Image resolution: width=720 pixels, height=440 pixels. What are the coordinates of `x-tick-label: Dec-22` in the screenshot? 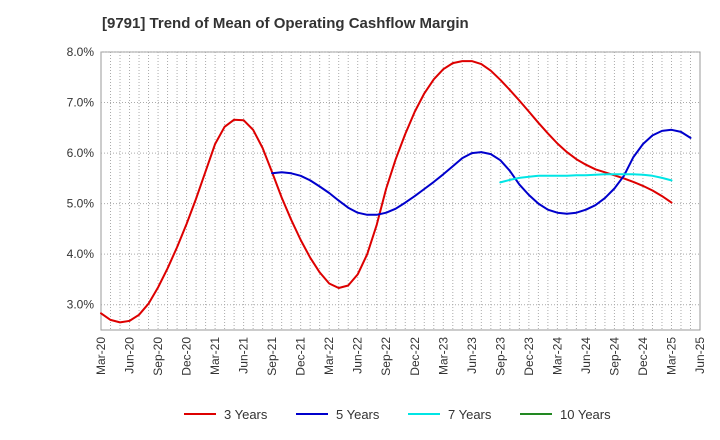 It's located at (415, 356).